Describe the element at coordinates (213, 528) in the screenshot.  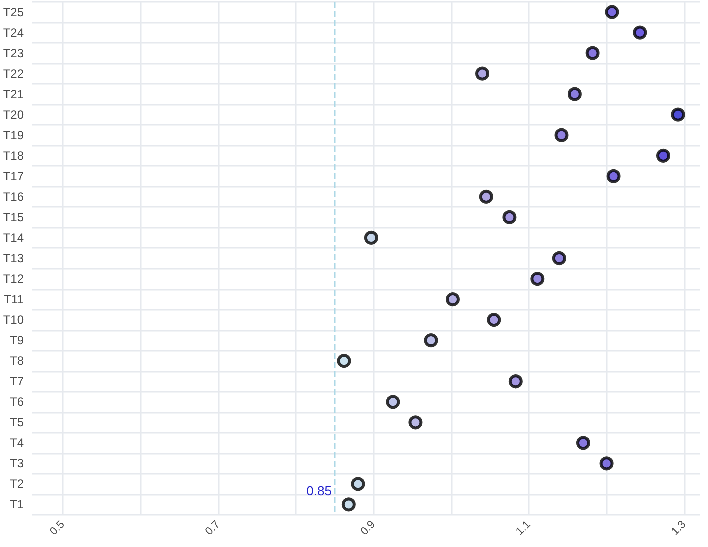
I see `x-tick-label: 0.7` at that location.